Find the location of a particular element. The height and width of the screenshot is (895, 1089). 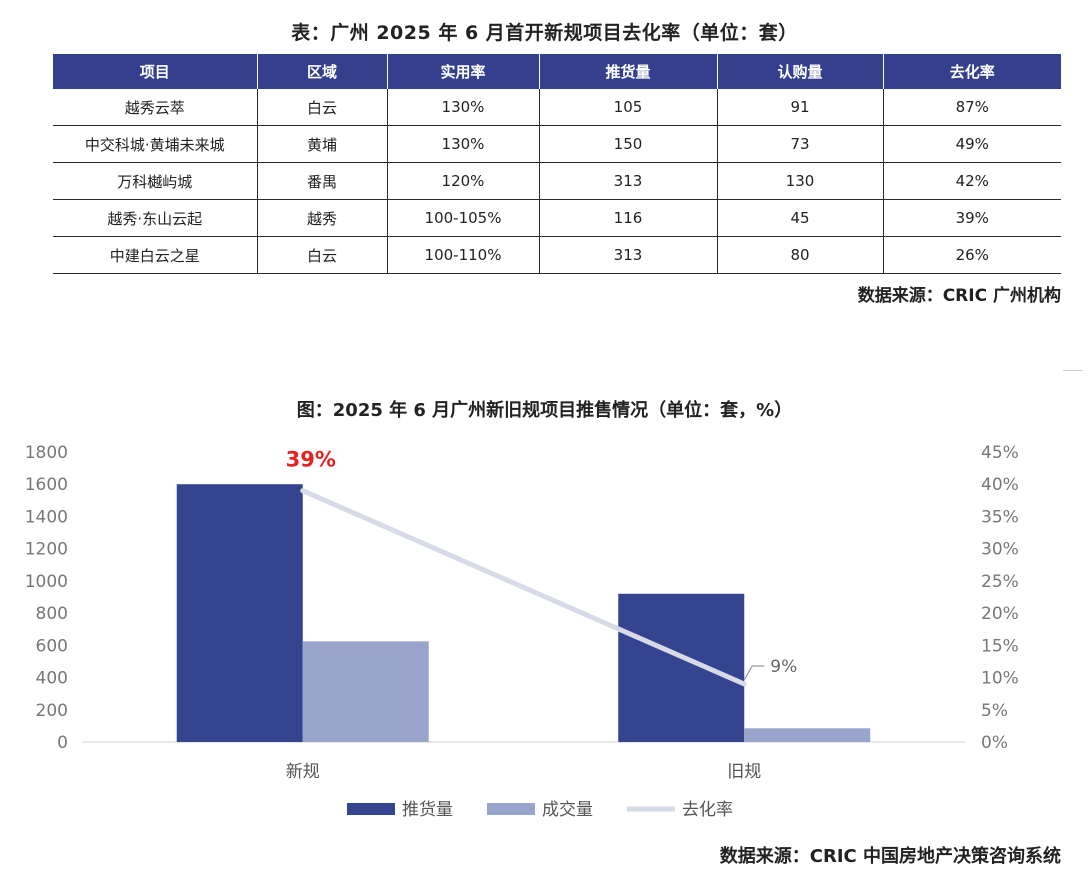

cell-supply: 116 is located at coordinates (627, 218).